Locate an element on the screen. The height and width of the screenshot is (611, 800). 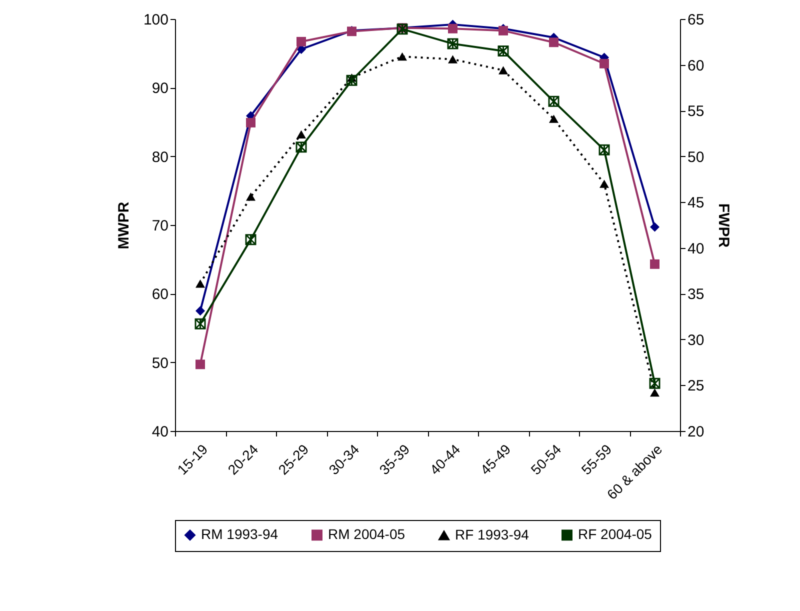
y-tick-label: 100 is located at coordinates (155, 20).